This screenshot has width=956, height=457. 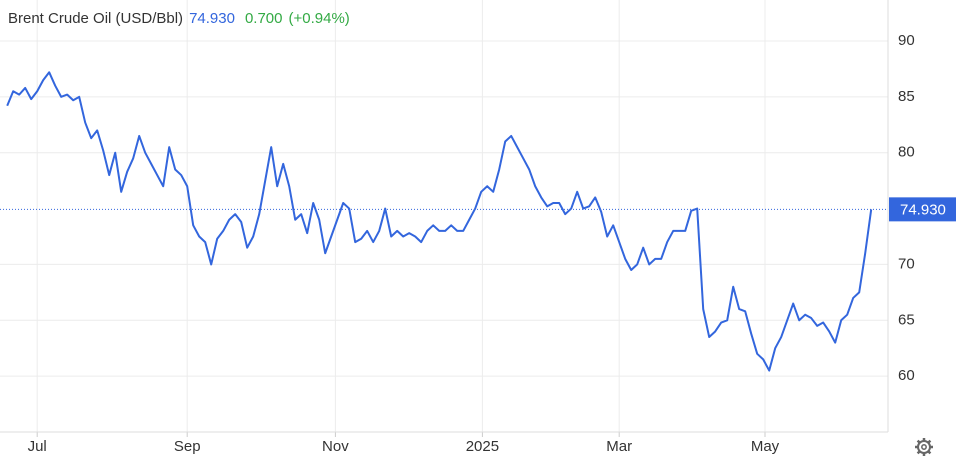 I want to click on gear-hub, so click(x=924, y=447).